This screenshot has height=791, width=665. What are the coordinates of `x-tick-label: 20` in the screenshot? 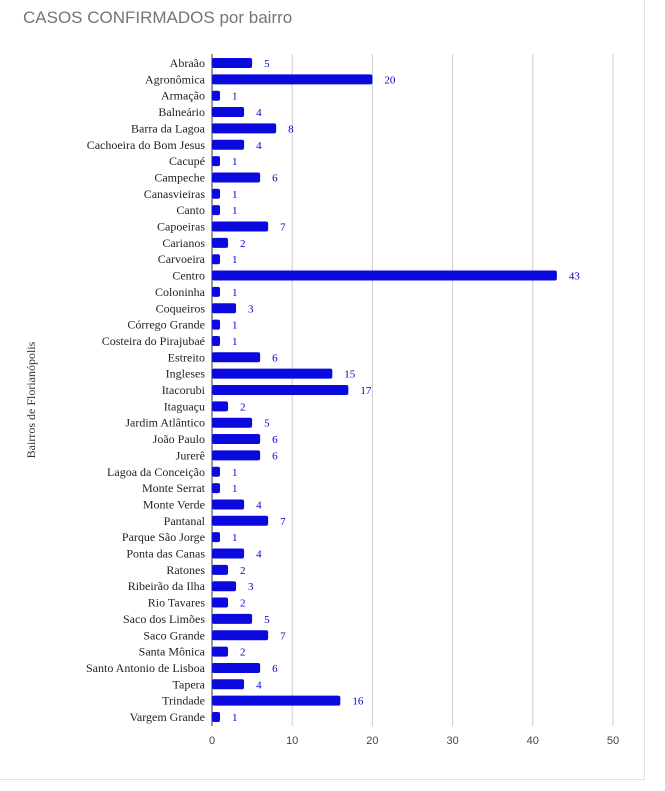 It's located at (372, 741).